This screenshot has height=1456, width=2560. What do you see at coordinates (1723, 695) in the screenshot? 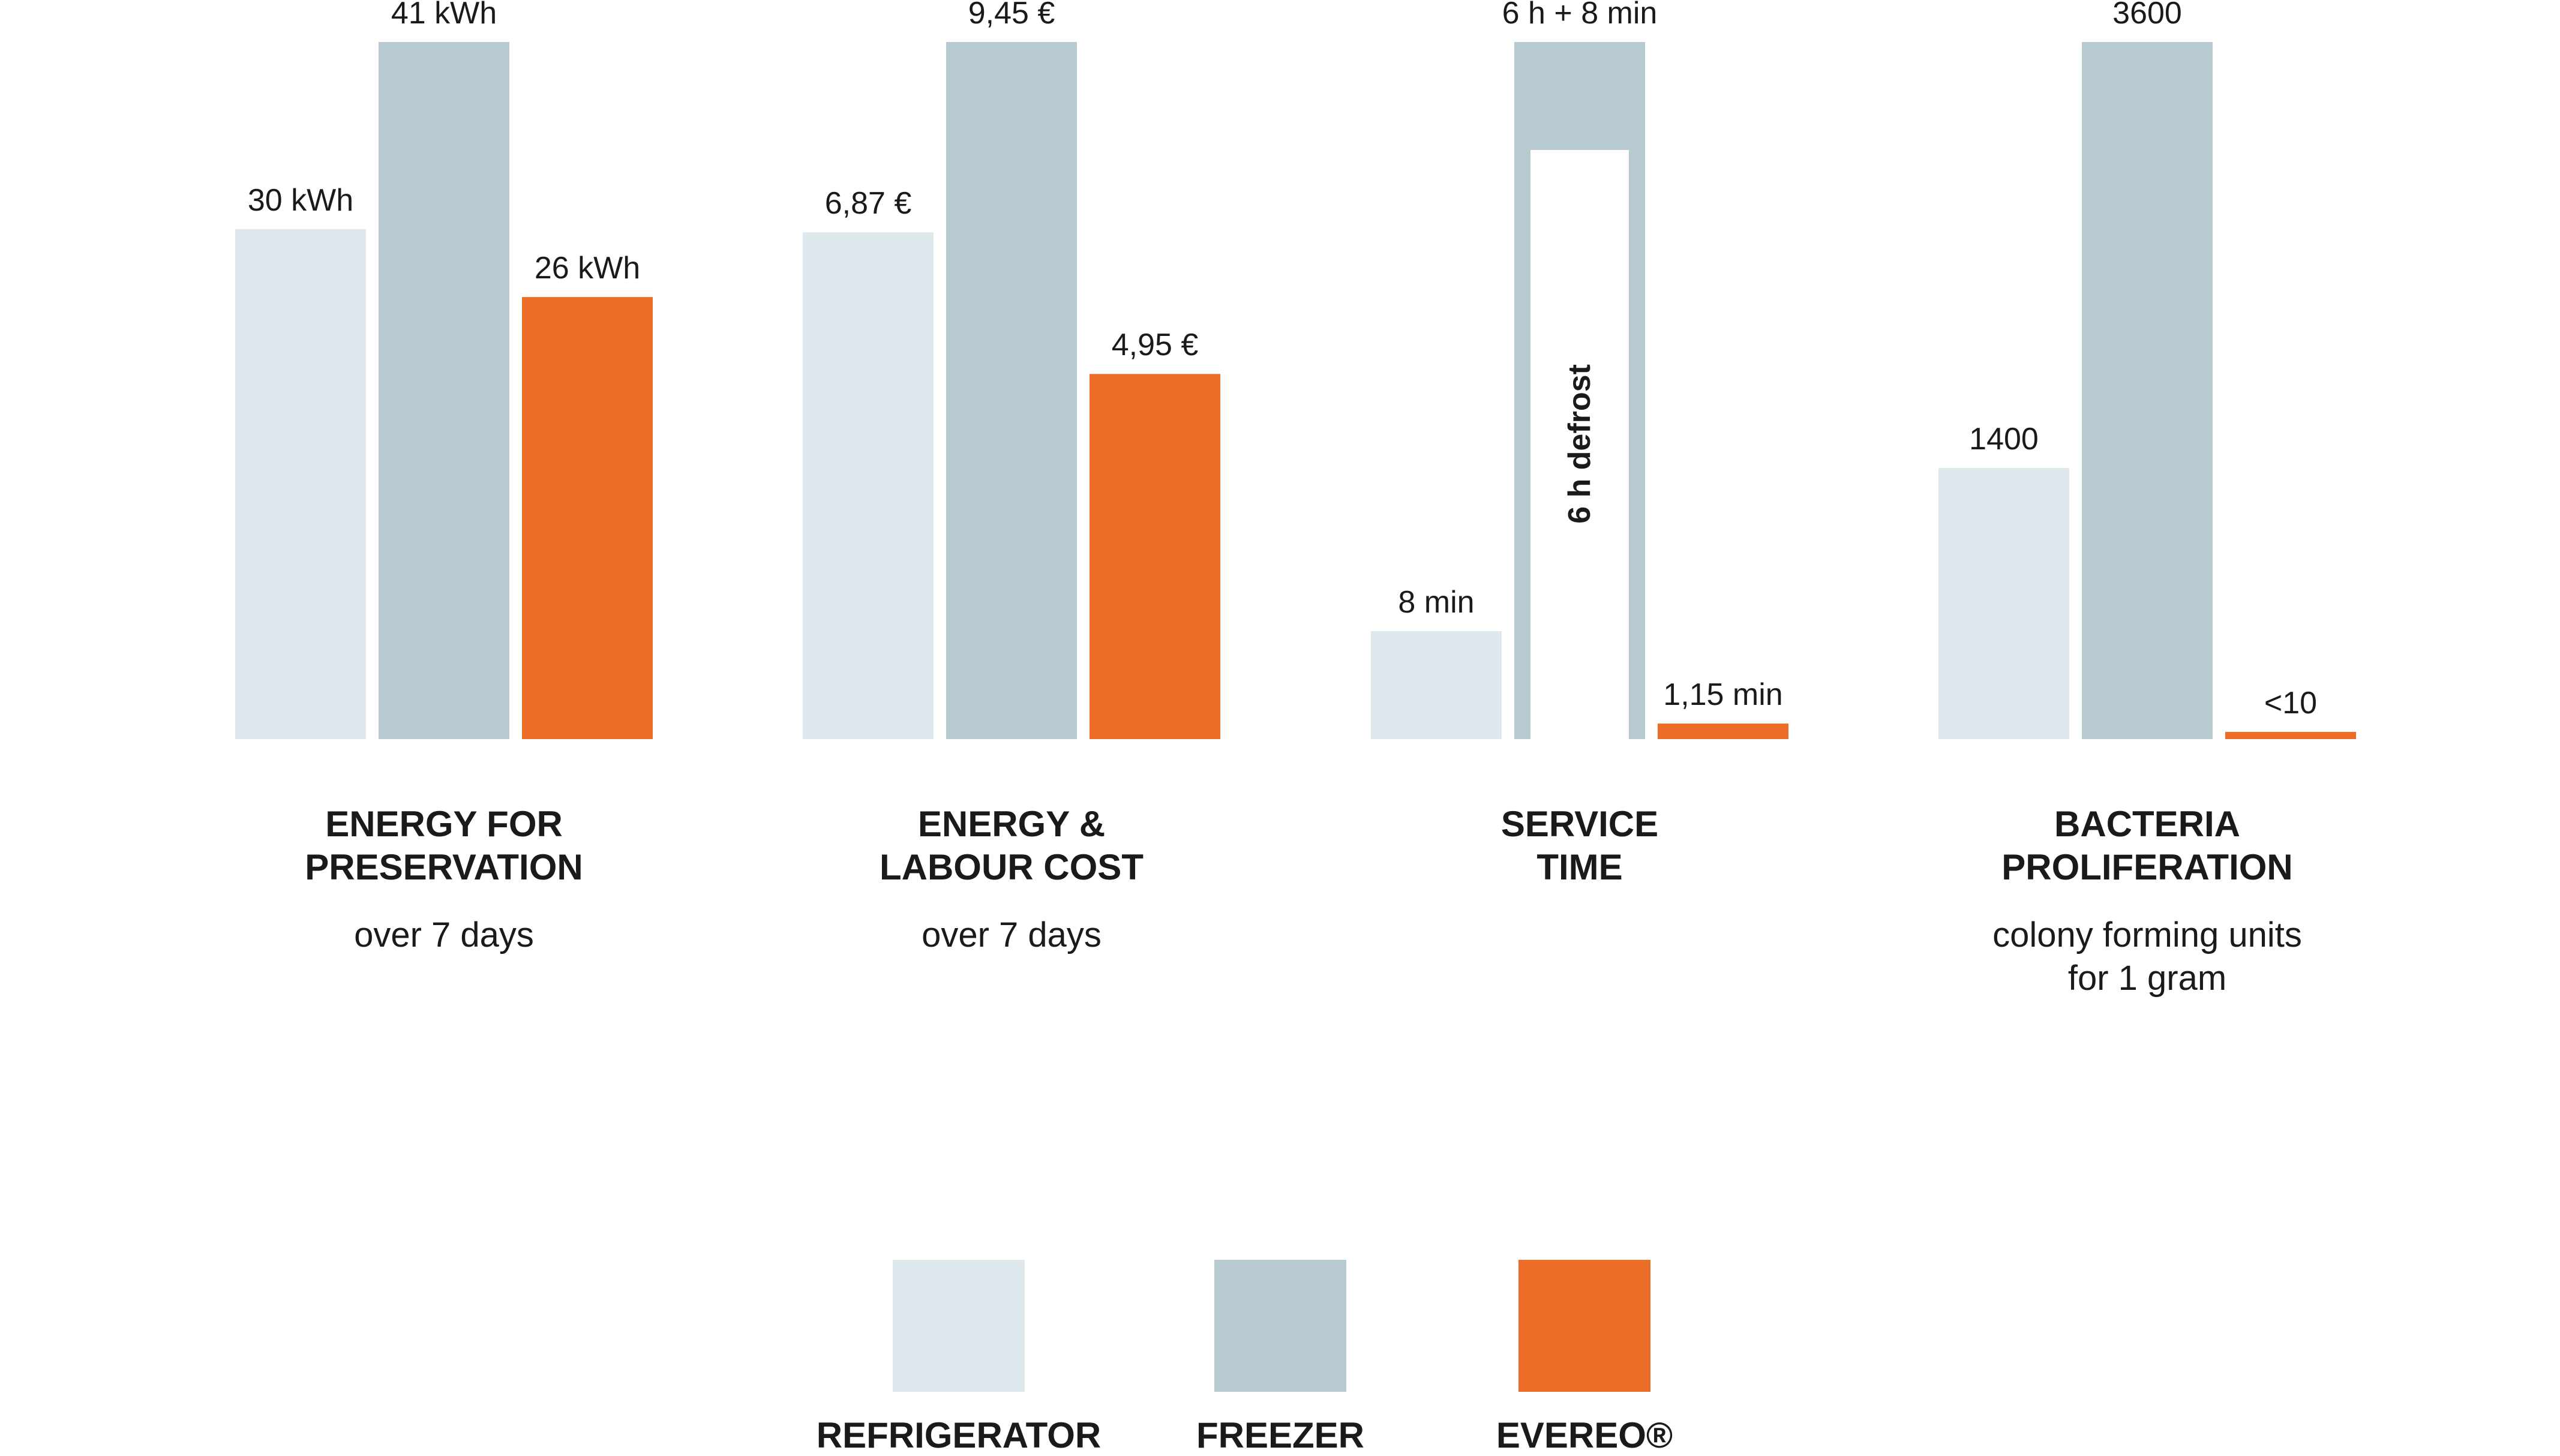
I see `value-label-evereo-3: 1,15 min` at bounding box center [1723, 695].